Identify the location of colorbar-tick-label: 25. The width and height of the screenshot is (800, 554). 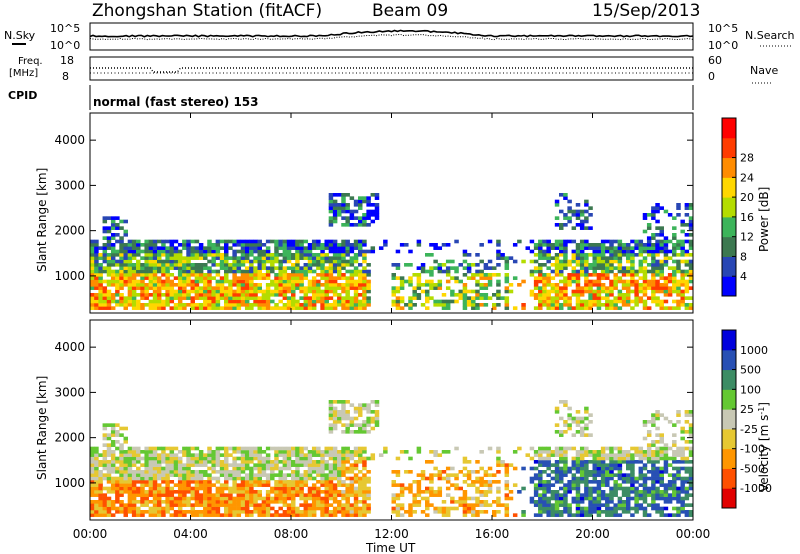
(747, 409).